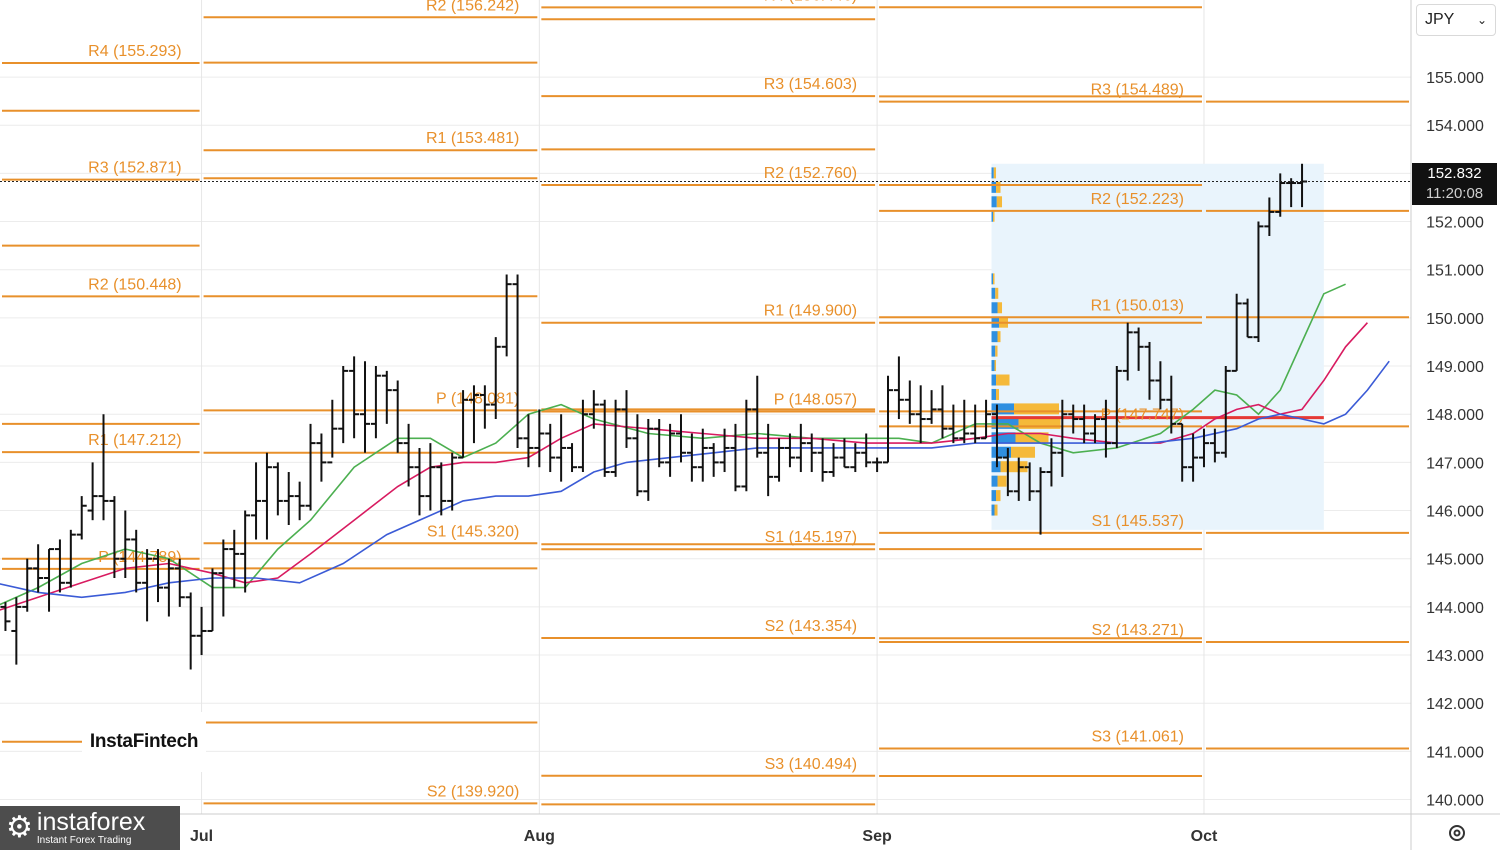 The width and height of the screenshot is (1500, 850). What do you see at coordinates (810, 311) in the screenshot?
I see `pivot-label: R1 (149.900)` at bounding box center [810, 311].